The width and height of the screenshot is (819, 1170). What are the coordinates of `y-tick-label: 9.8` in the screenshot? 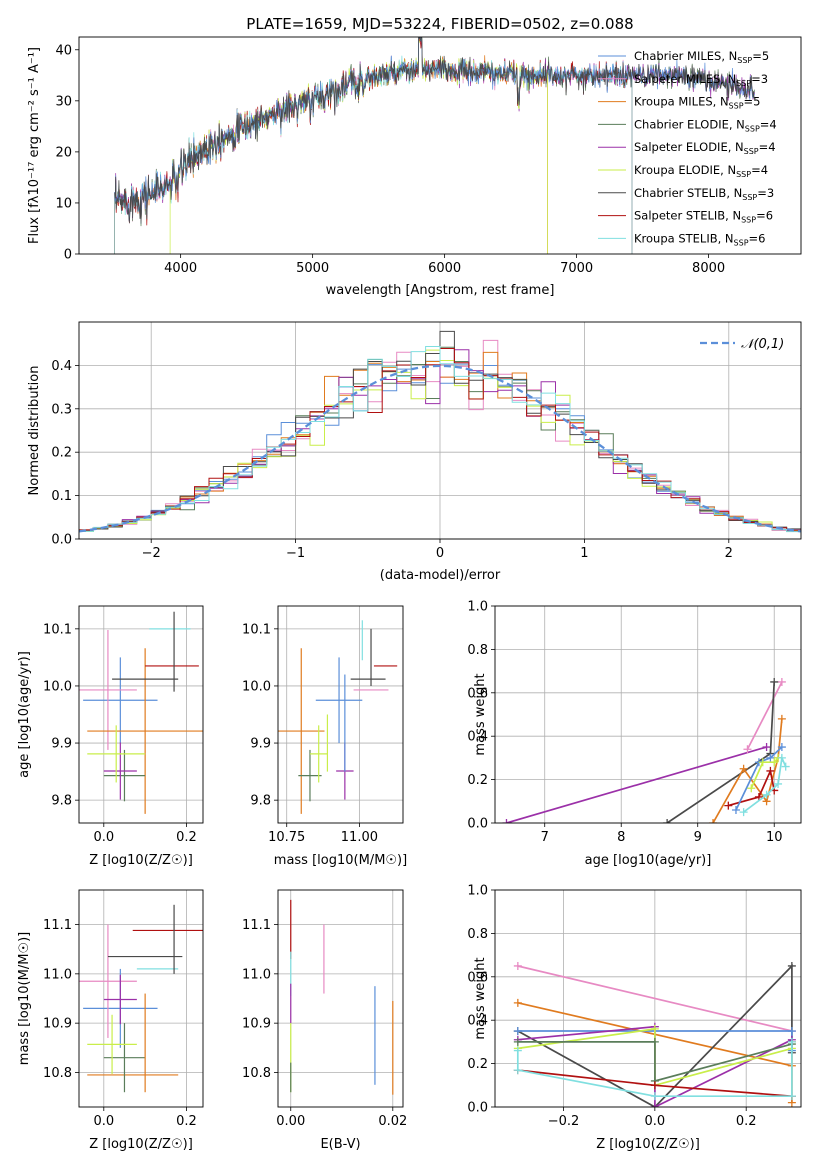 It's located at (61, 801).